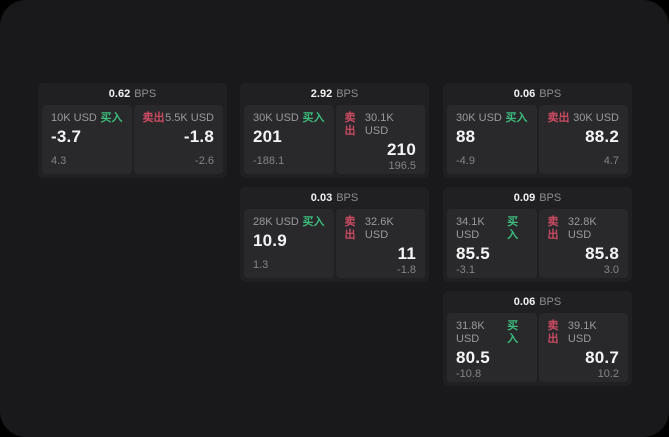  I want to click on sell-pane-top-row: 卖出 32.6K USD, so click(381, 229).